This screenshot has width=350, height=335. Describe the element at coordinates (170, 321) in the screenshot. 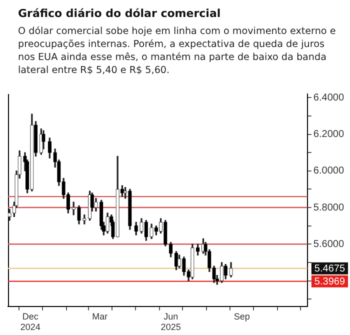

I see `x-tick-label: Jun 2025` at that location.